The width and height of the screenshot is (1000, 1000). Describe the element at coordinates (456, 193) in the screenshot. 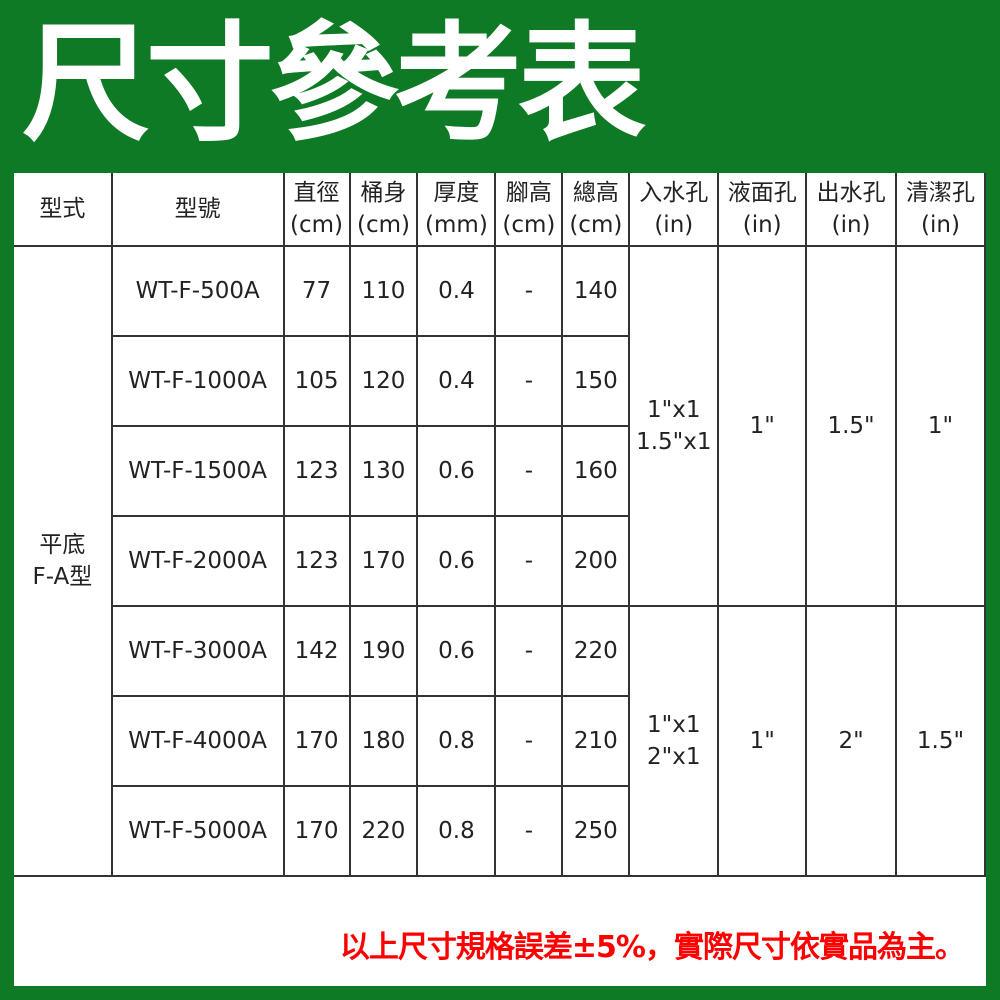

I see `header-text: 厚度` at that location.